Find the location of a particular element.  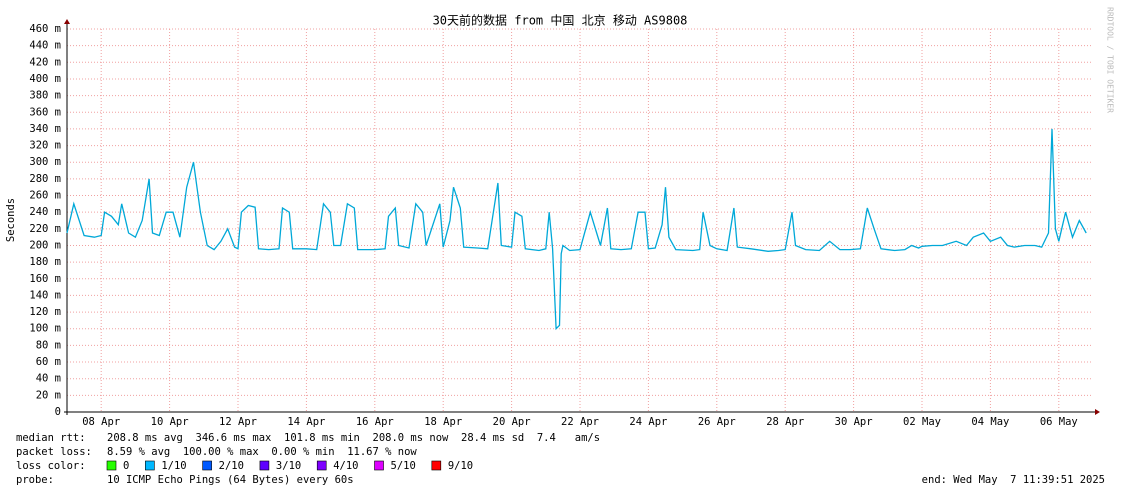

y-tick-label: 380 m is located at coordinates (45, 96).